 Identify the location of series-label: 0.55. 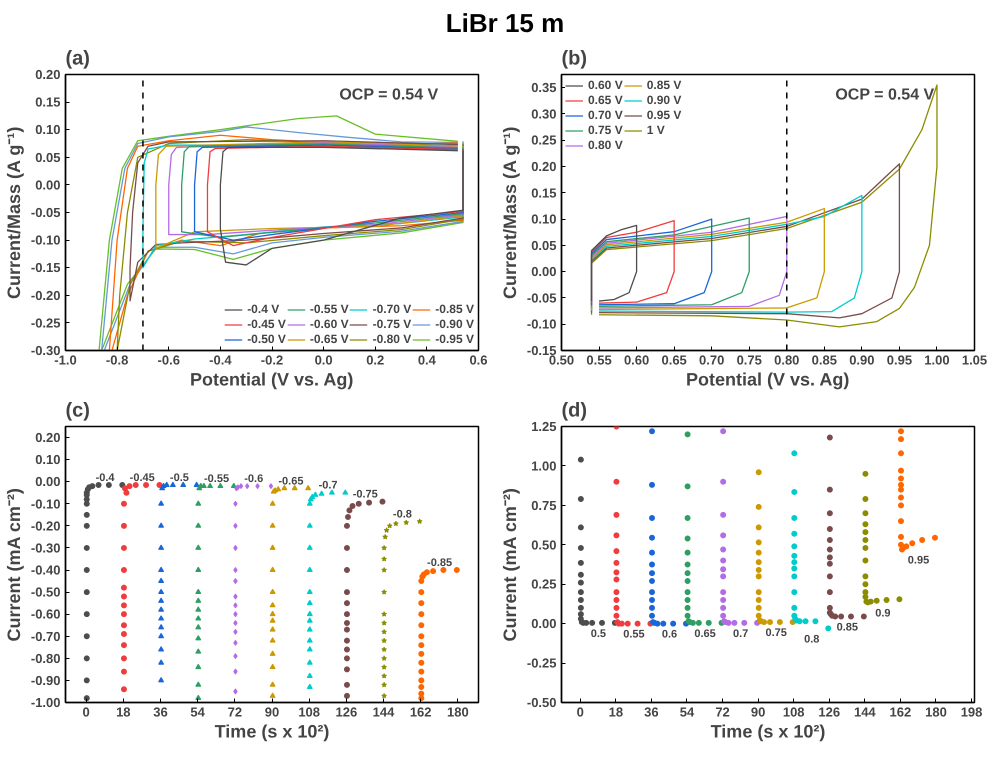
(634, 634).